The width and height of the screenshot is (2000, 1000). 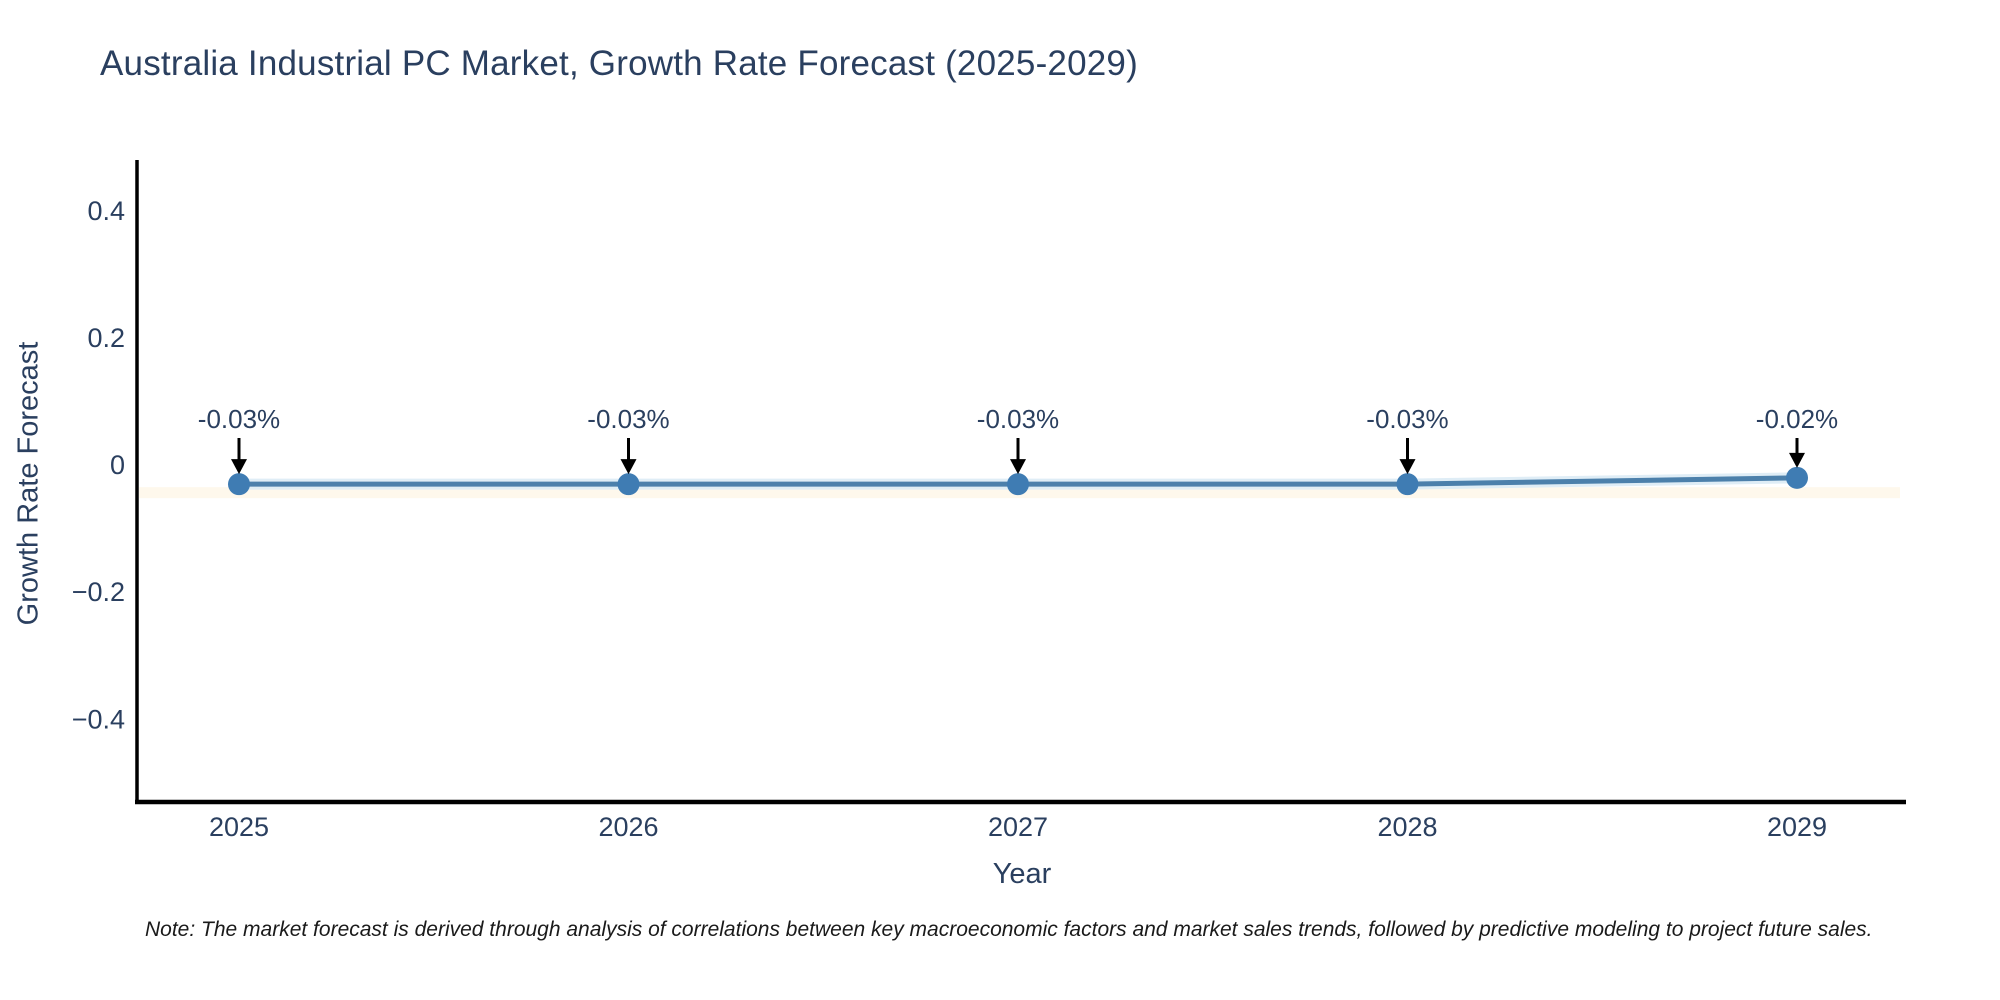 I want to click on x-tick-label: 2026, so click(x=628, y=827).